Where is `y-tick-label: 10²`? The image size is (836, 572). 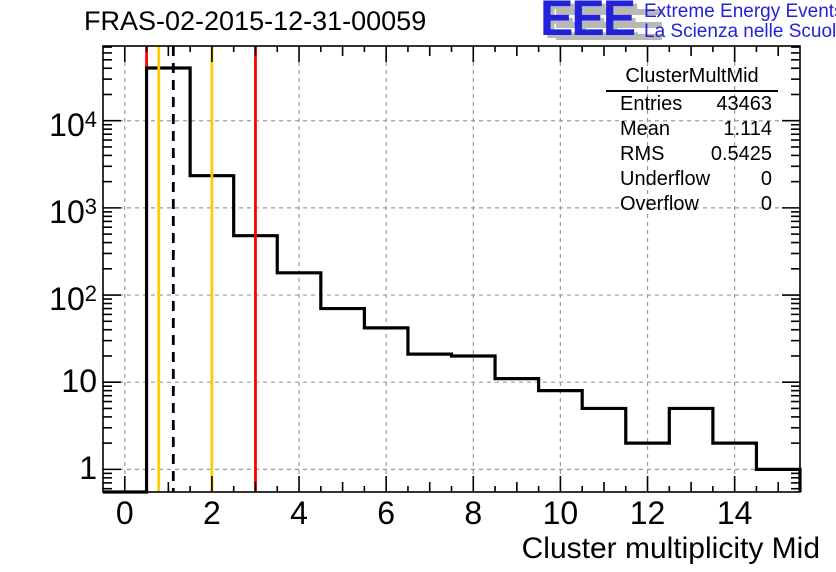 y-tick-label: 10² is located at coordinates (73, 299).